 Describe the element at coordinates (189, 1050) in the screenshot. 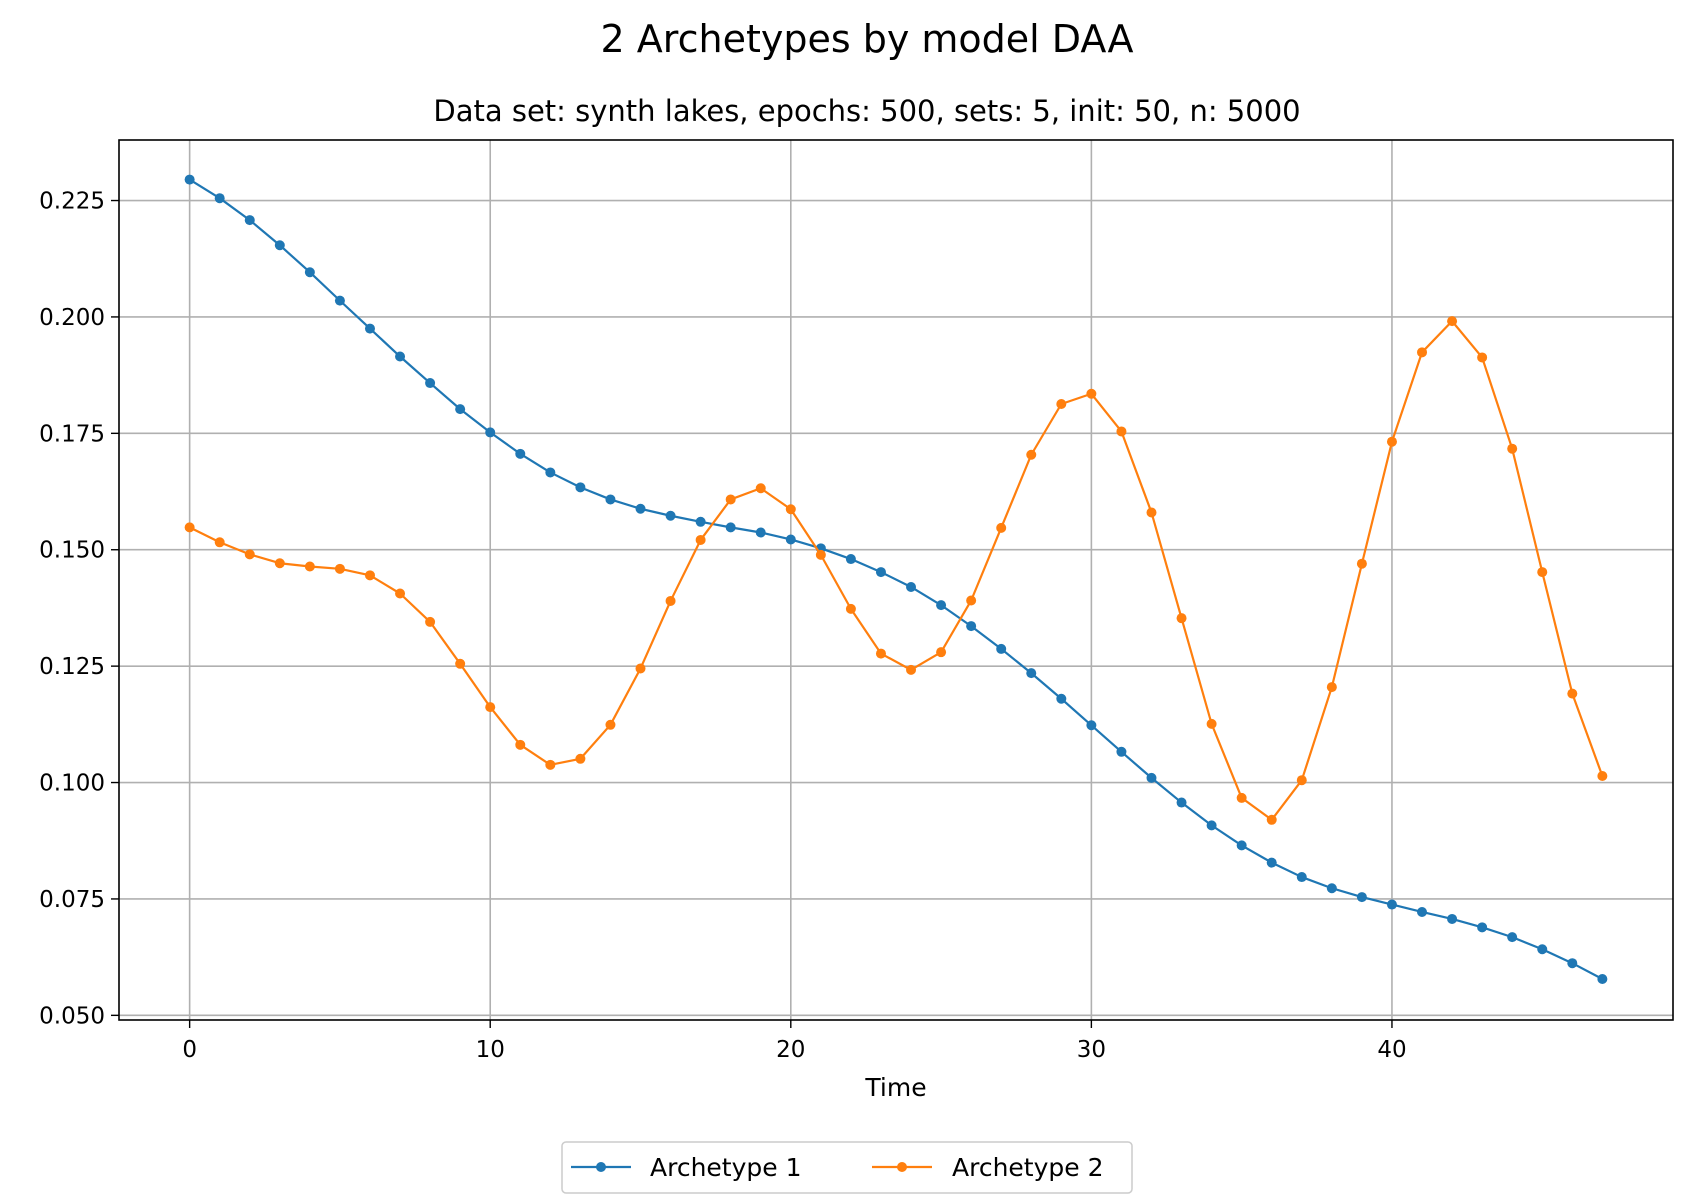

I see `x-tick-label: 0` at that location.